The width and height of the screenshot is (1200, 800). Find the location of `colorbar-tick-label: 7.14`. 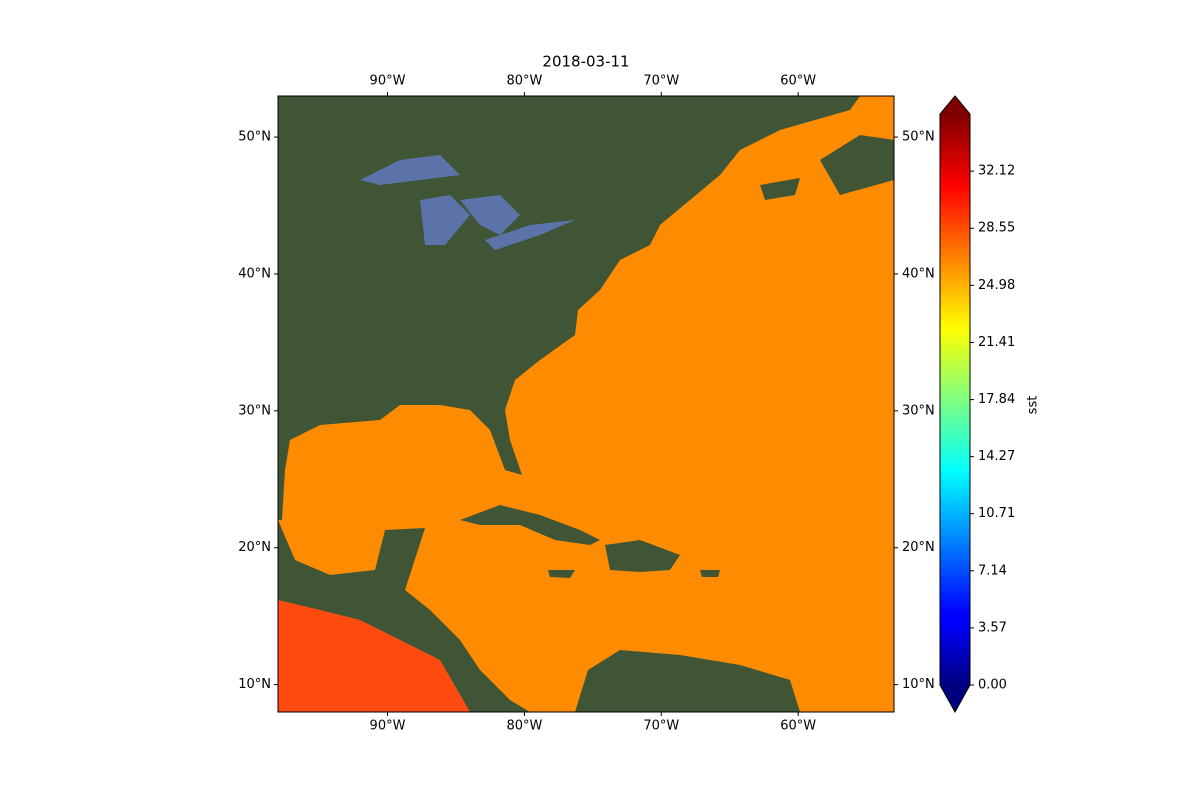

colorbar-tick-label: 7.14 is located at coordinates (992, 570).